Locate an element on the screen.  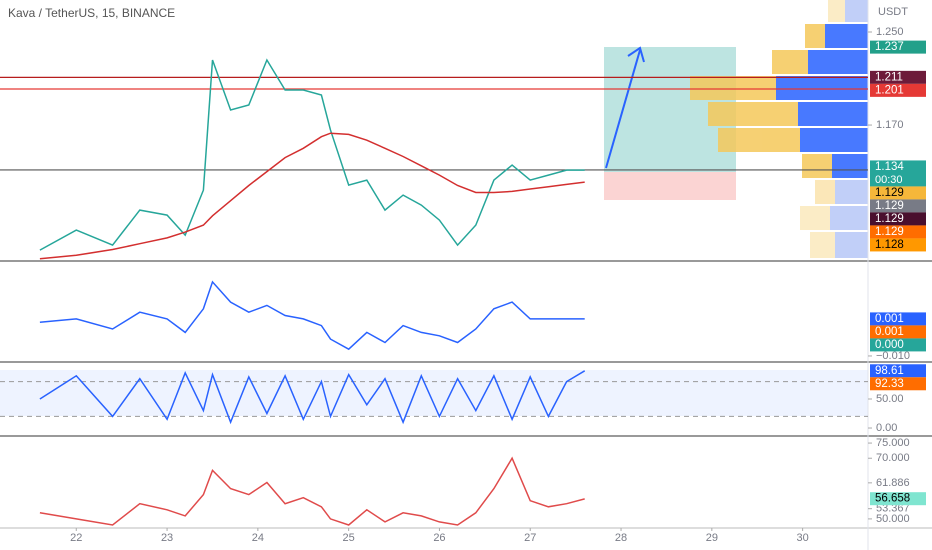
x-tick-label: 26 is located at coordinates (439, 538).